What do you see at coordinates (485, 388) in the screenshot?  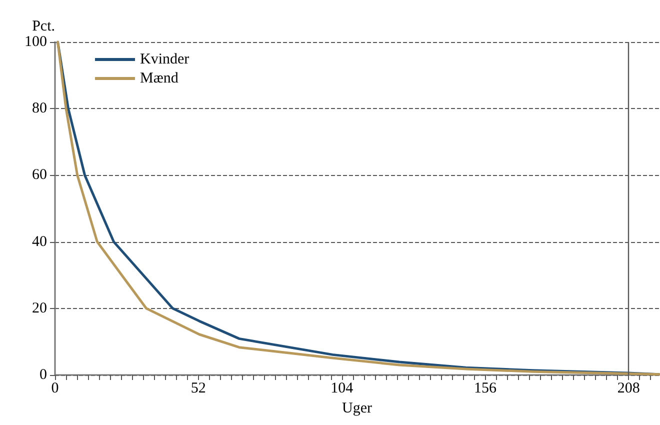 I see `x-tick-label: 156` at bounding box center [485, 388].